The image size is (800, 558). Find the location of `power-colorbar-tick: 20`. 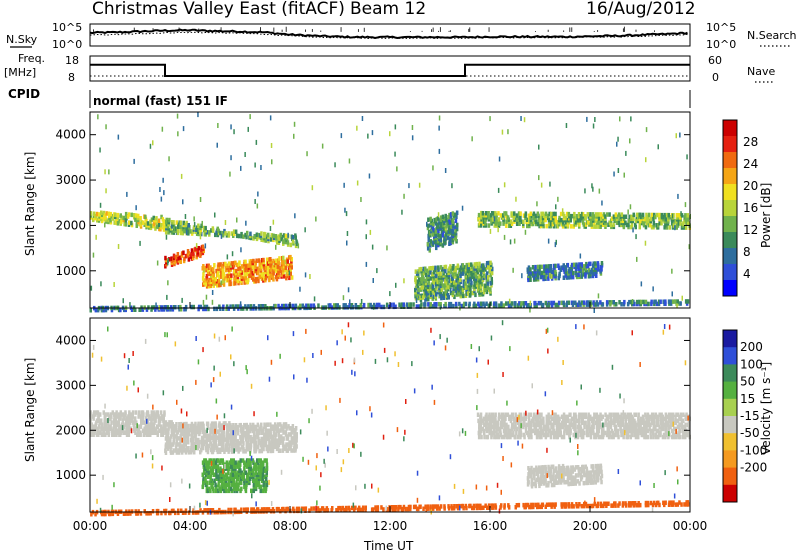

power-colorbar-tick: 20 is located at coordinates (750, 186).